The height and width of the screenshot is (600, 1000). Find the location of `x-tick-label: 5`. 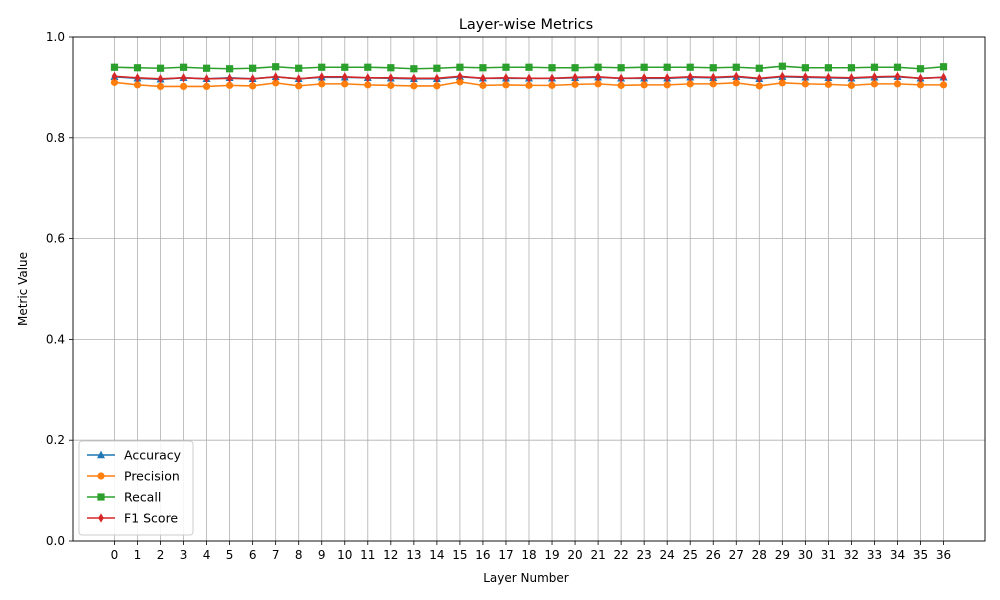

x-tick-label: 5 is located at coordinates (230, 555).